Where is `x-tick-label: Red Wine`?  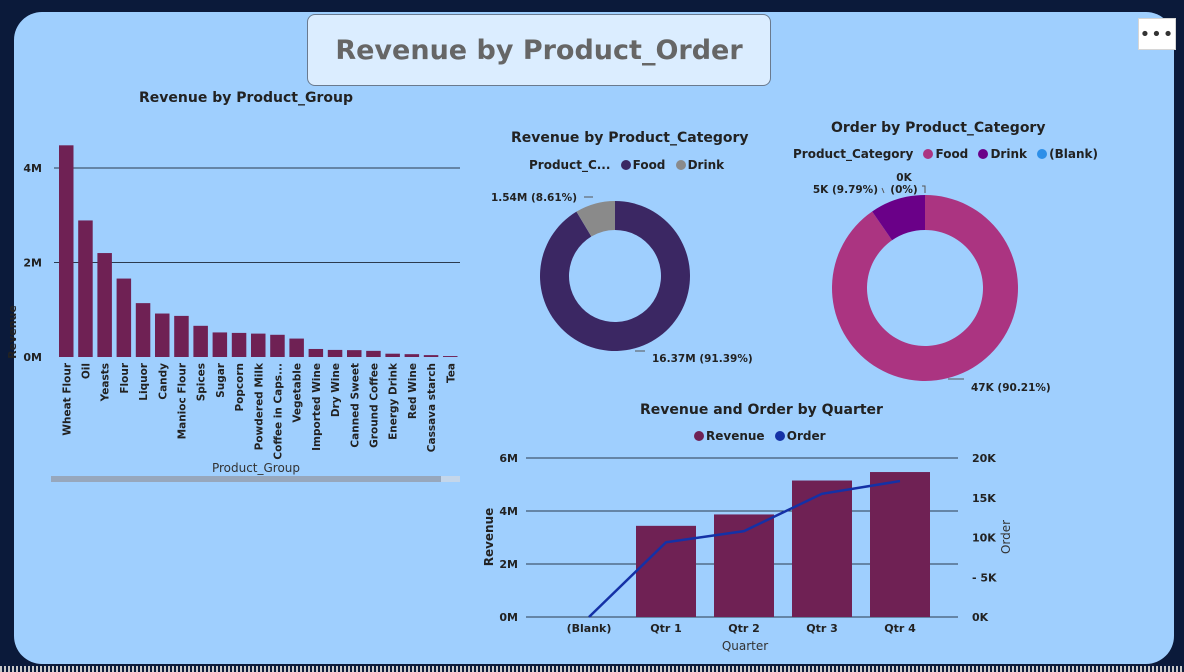
x-tick-label: Red Wine is located at coordinates (413, 391).